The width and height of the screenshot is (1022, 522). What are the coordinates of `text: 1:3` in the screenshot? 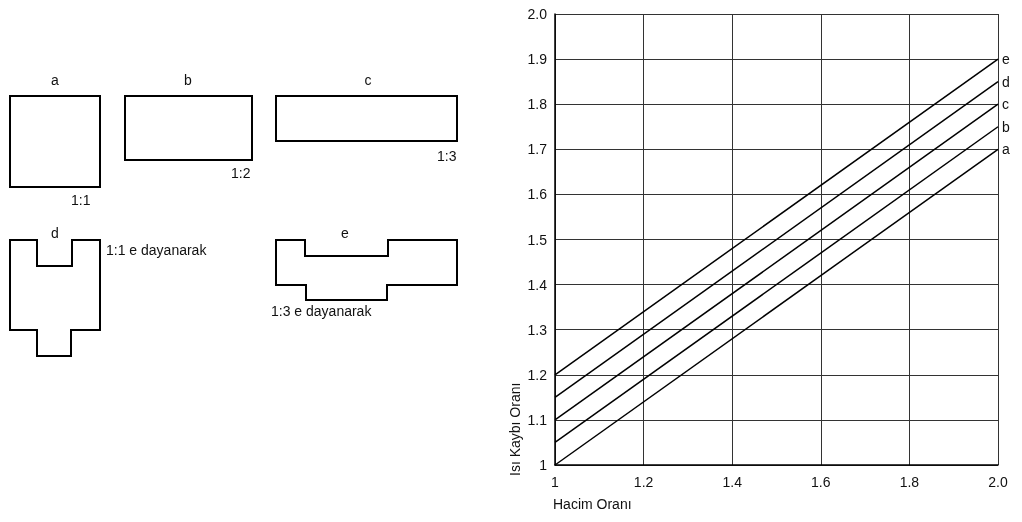 It's located at (447, 156).